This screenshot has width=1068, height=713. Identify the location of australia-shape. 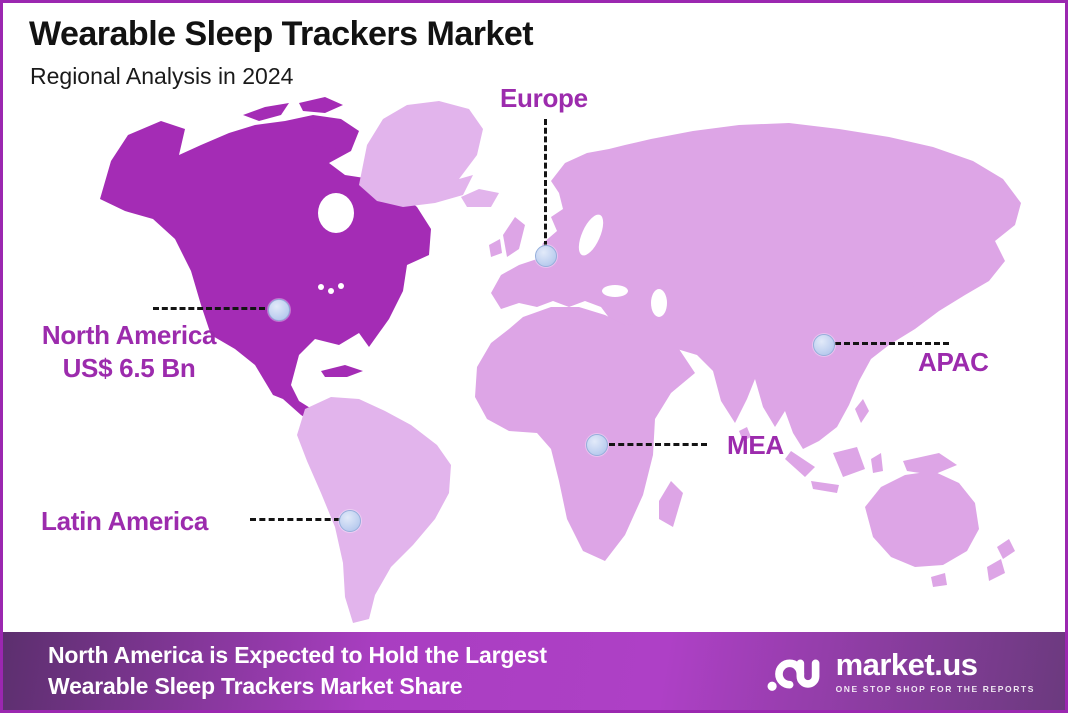
(940, 529).